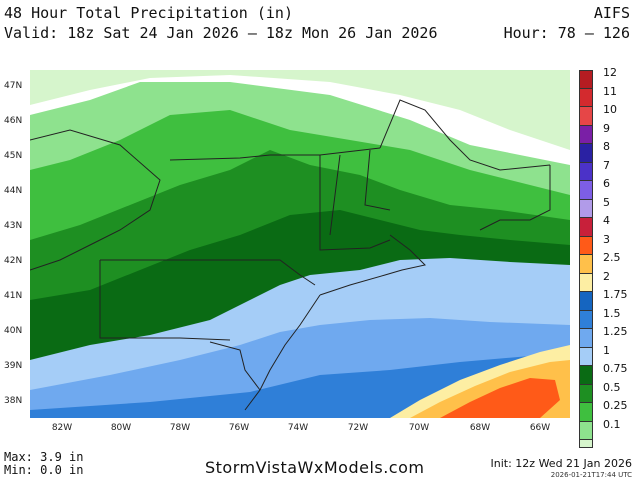 The width and height of the screenshot is (640, 480). Describe the element at coordinates (298, 428) in the screenshot. I see `lon-label: 74W` at that location.